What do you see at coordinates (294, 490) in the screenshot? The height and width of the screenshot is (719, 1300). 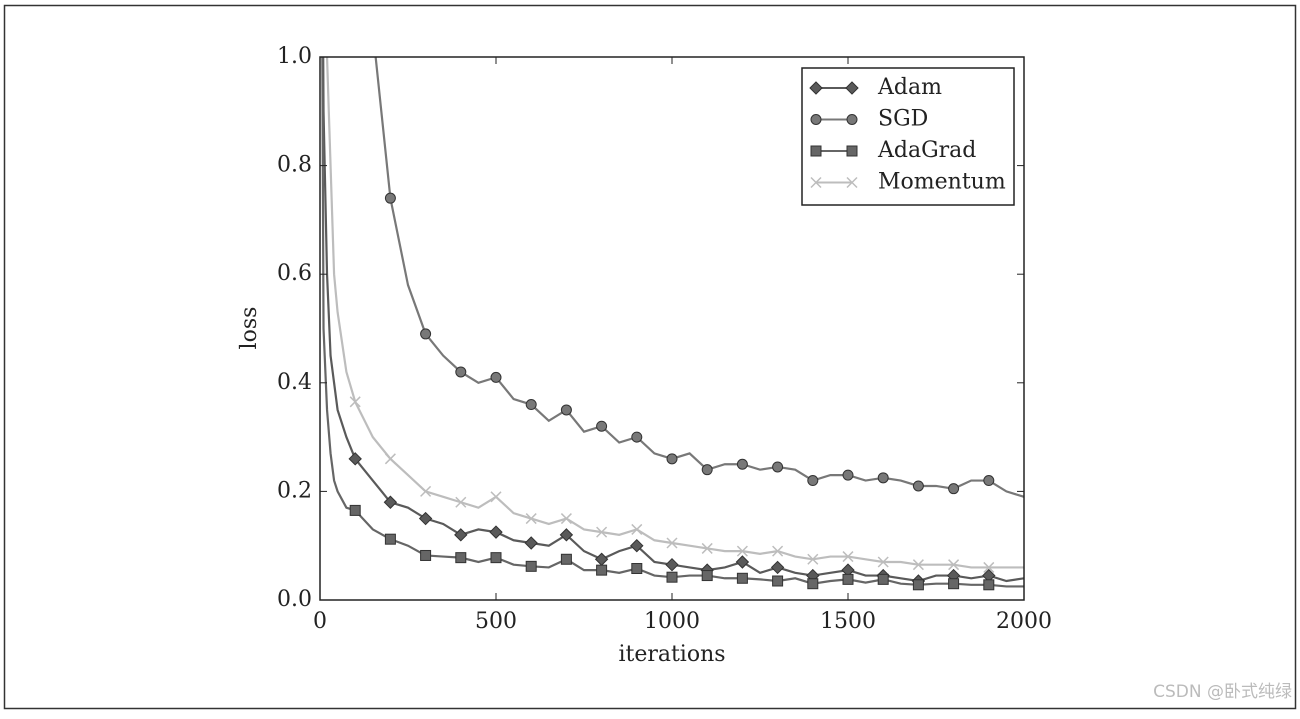 I see `y-tick-label: 0.2` at bounding box center [294, 490].